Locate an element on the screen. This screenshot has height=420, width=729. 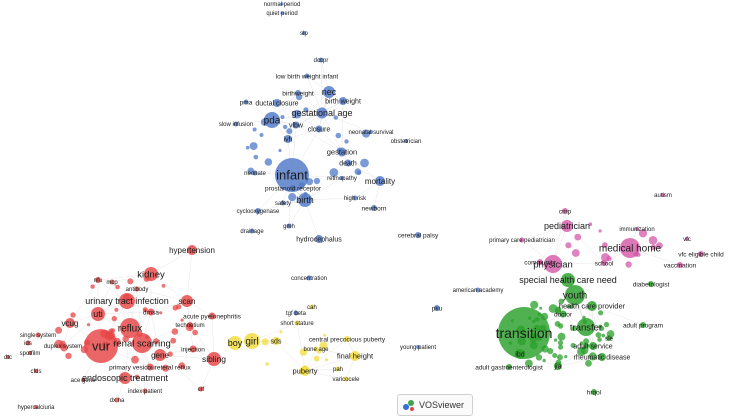
node-pku is located at coordinates (437, 308).